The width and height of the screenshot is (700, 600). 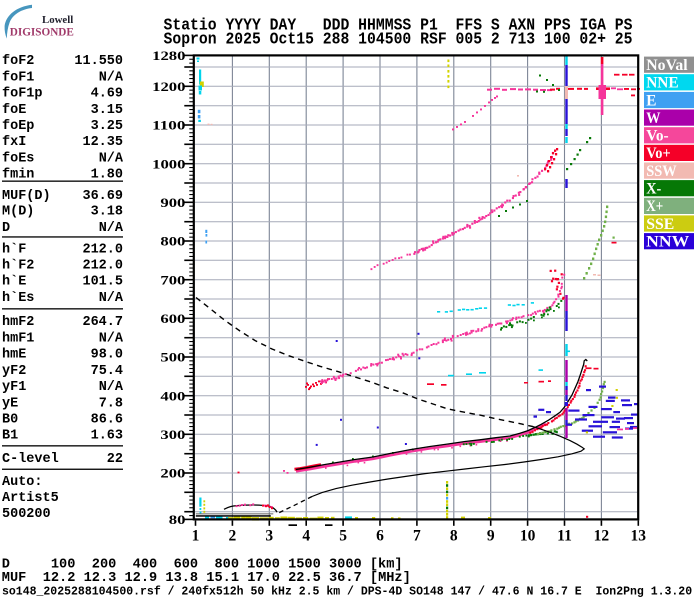 What do you see at coordinates (660, 224) in the screenshot?
I see `svg-text: SSE` at bounding box center [660, 224].